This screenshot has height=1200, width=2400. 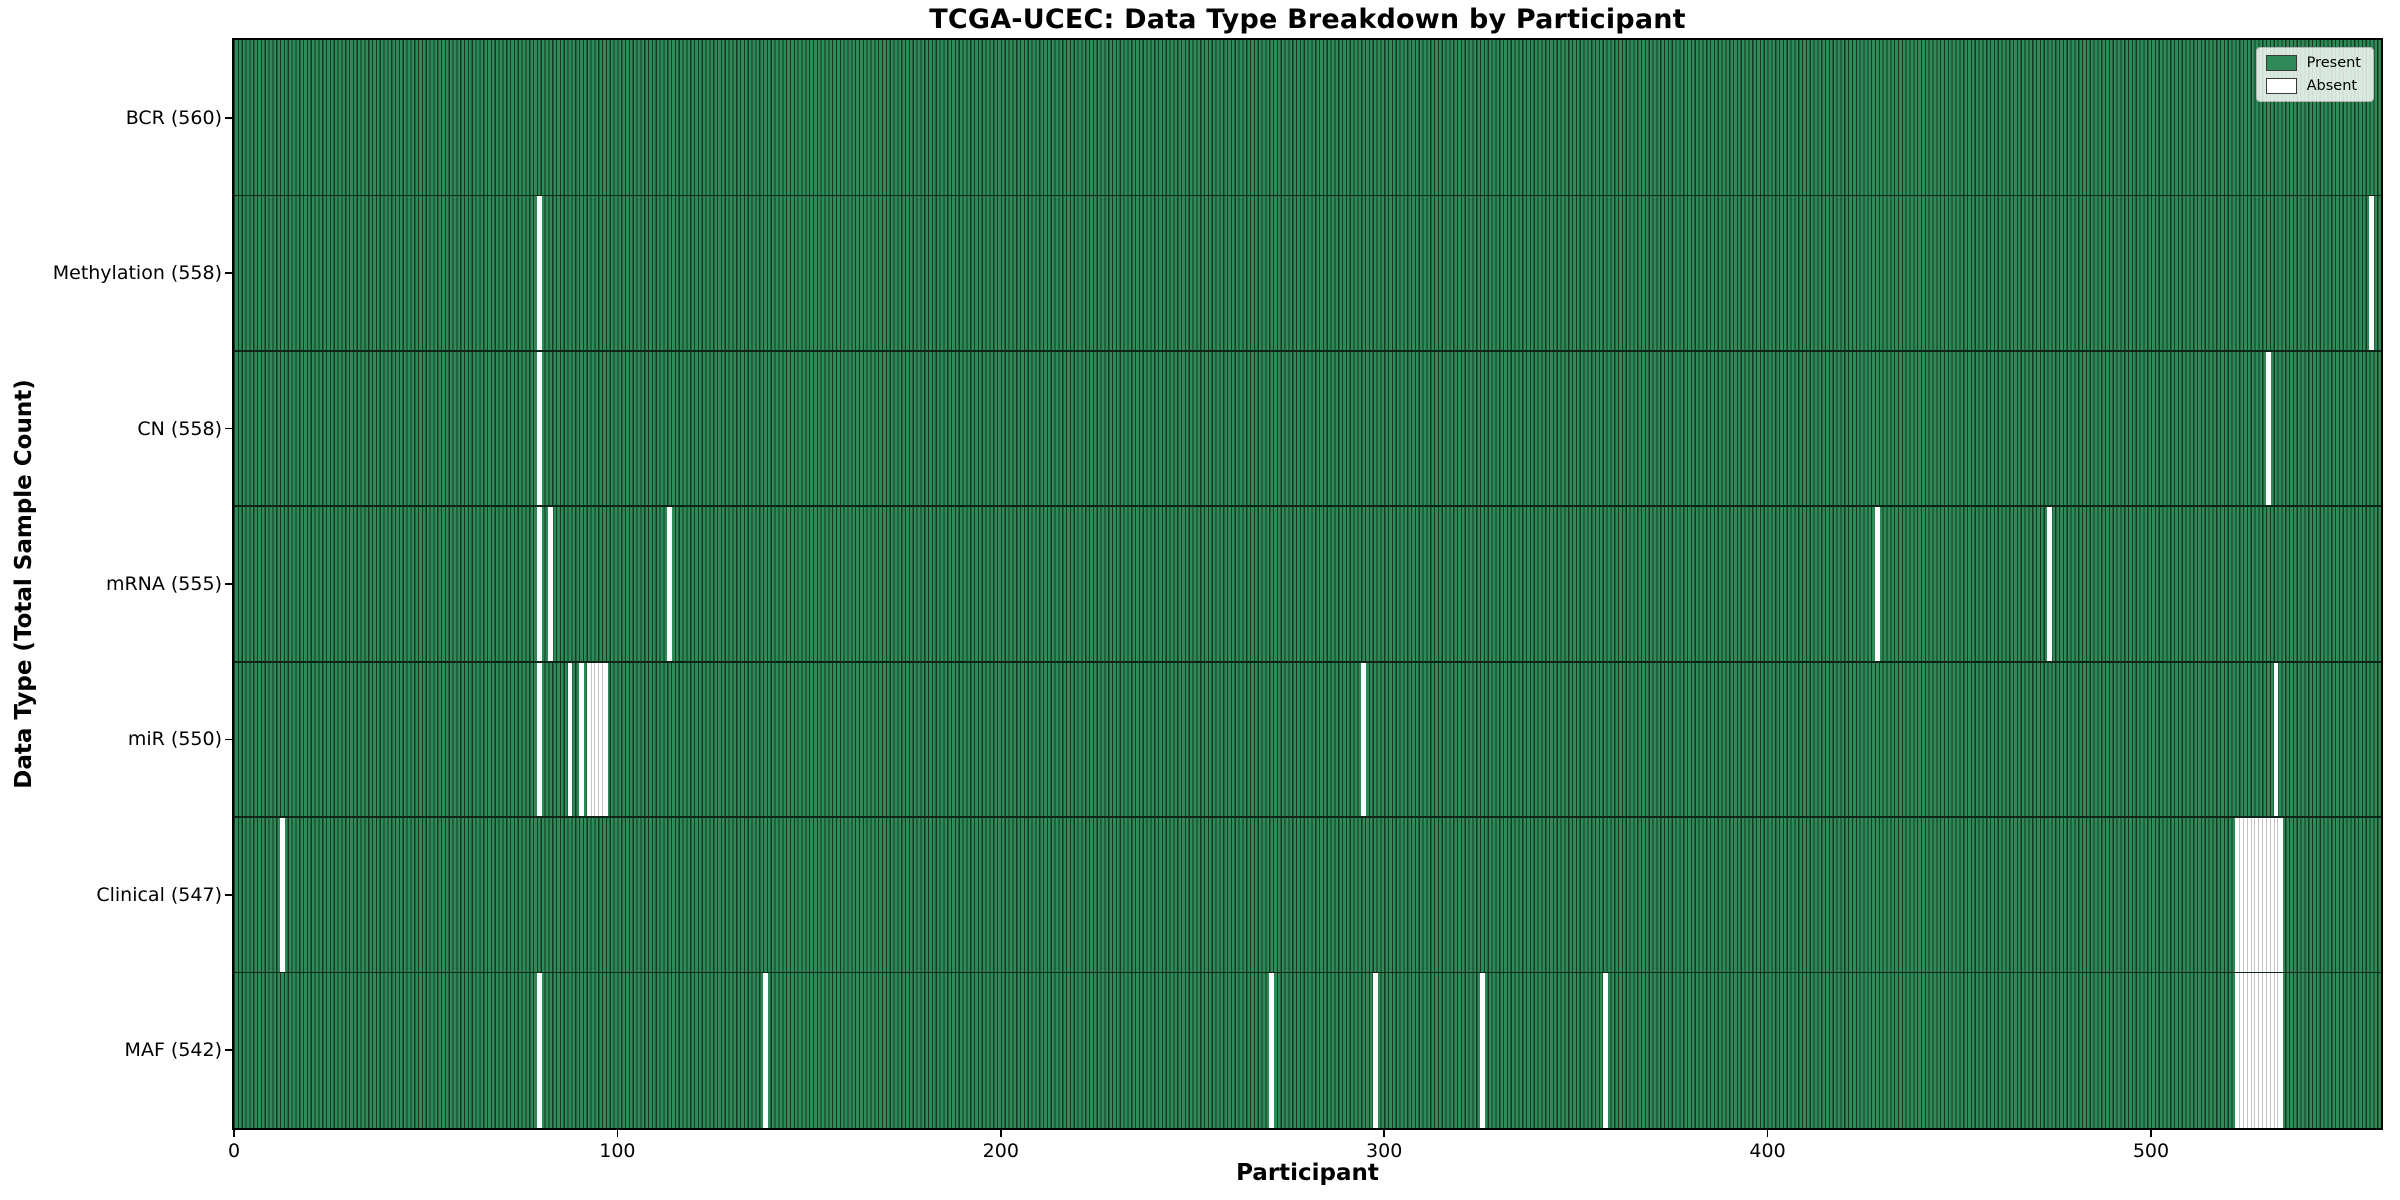 I want to click on heatmap-row-Methylation, so click(x=1307, y=273).